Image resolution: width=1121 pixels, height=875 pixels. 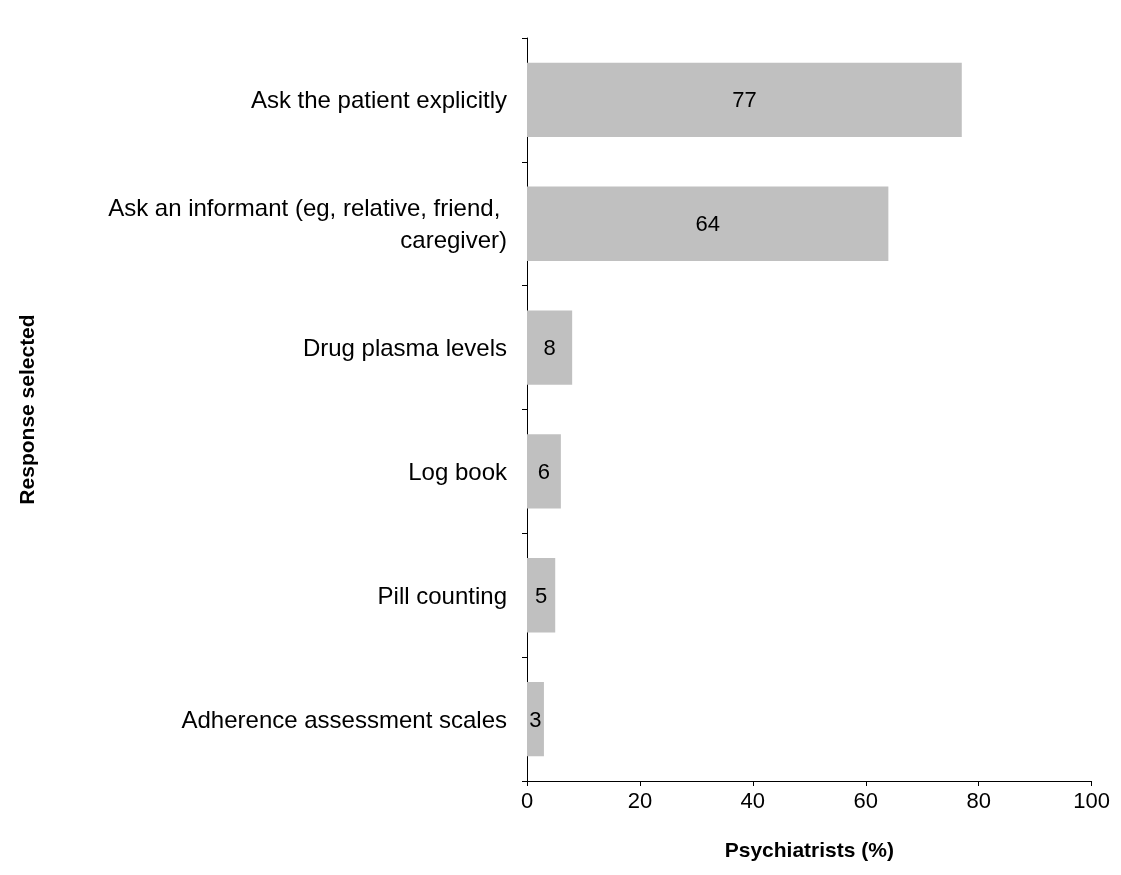 What do you see at coordinates (307, 224) in the screenshot?
I see `y-tick-label: Ask an informant (eg, relative, friend, caregiver)` at bounding box center [307, 224].